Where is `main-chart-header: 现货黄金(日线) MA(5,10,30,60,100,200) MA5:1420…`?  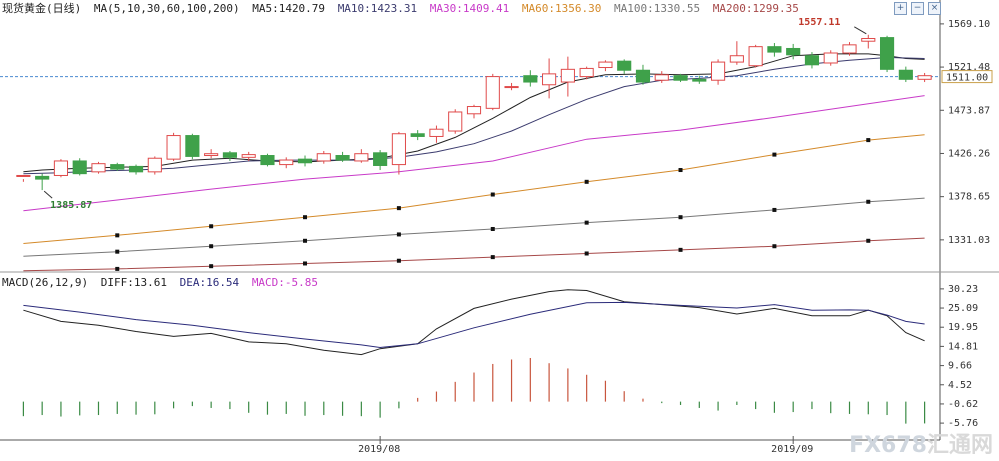 main-chart-header: 现货黄金(日线) MA(5,10,30,60,100,200) MA5:1420… is located at coordinates (403, 8).